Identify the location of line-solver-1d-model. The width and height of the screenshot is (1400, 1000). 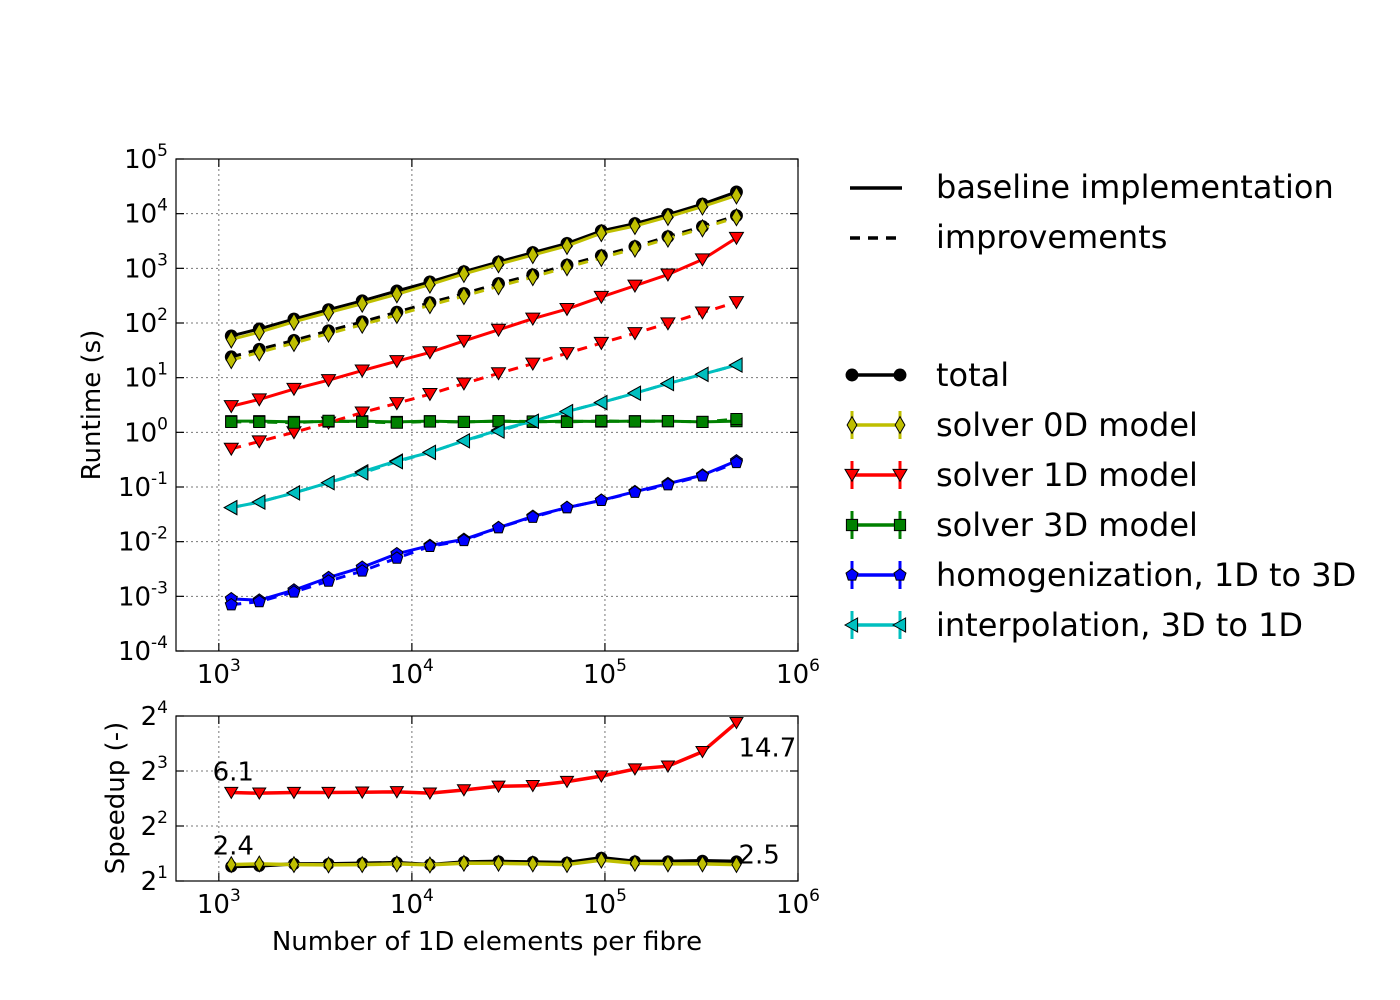
(484, 322).